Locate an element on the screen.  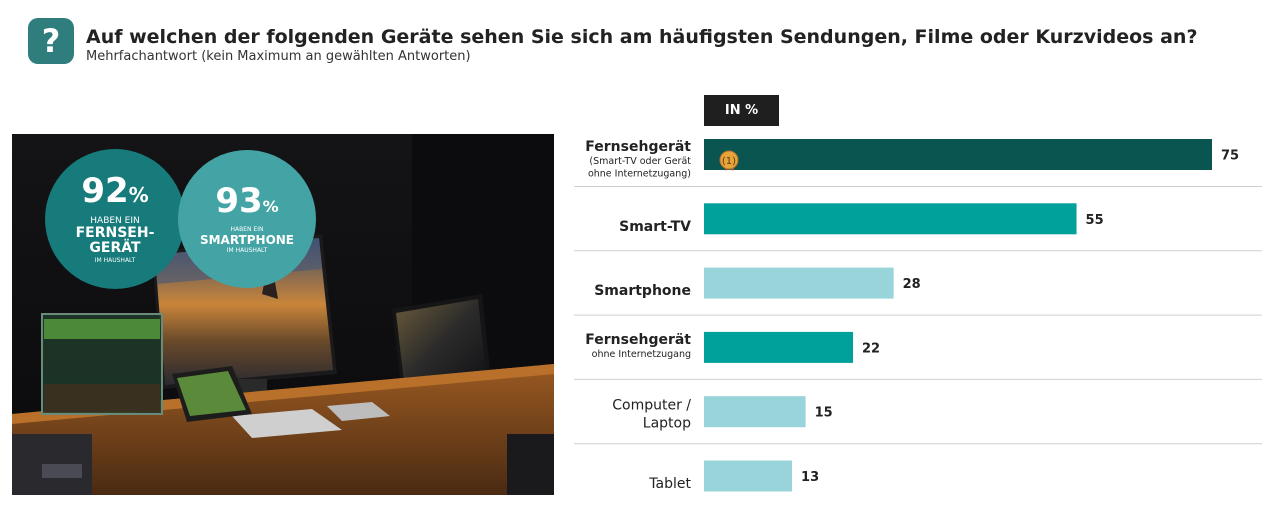
category-label-line2: Laptop is located at coordinates (667, 424).